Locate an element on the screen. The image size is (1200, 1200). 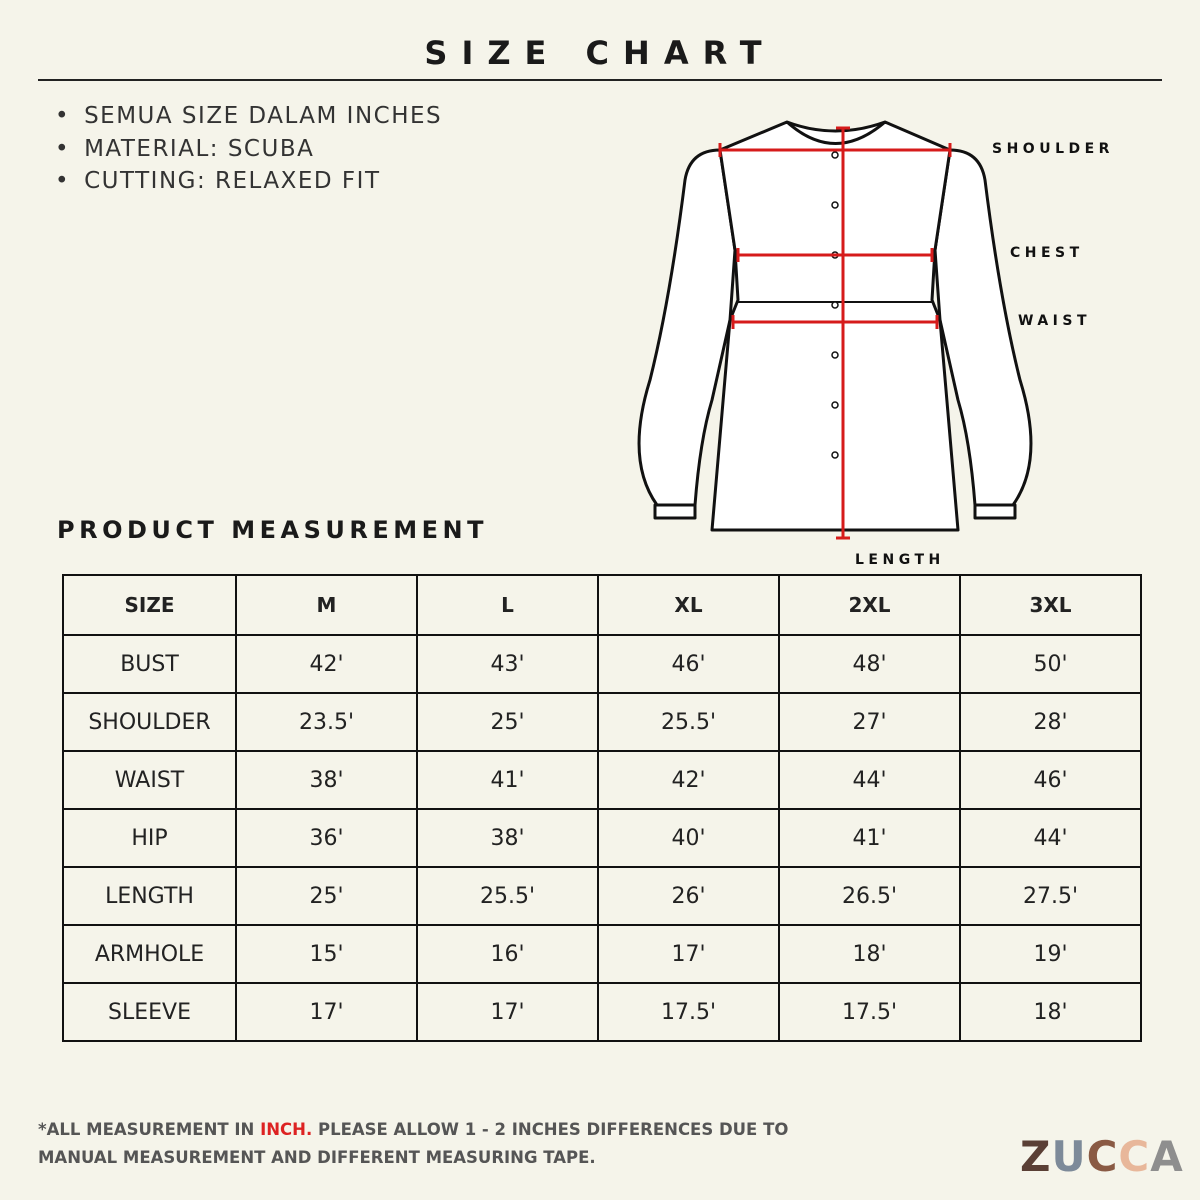
header-cell: 3XL is located at coordinates (1050, 605).